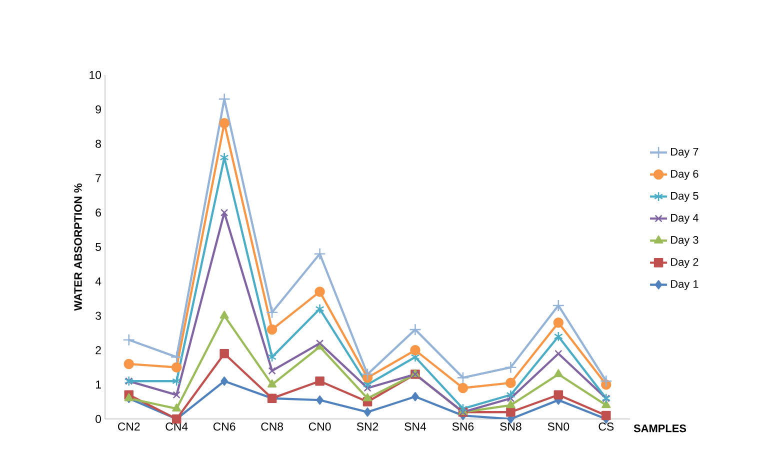 The height and width of the screenshot is (464, 769). What do you see at coordinates (98, 281) in the screenshot?
I see `y-tick-label: 4` at bounding box center [98, 281].